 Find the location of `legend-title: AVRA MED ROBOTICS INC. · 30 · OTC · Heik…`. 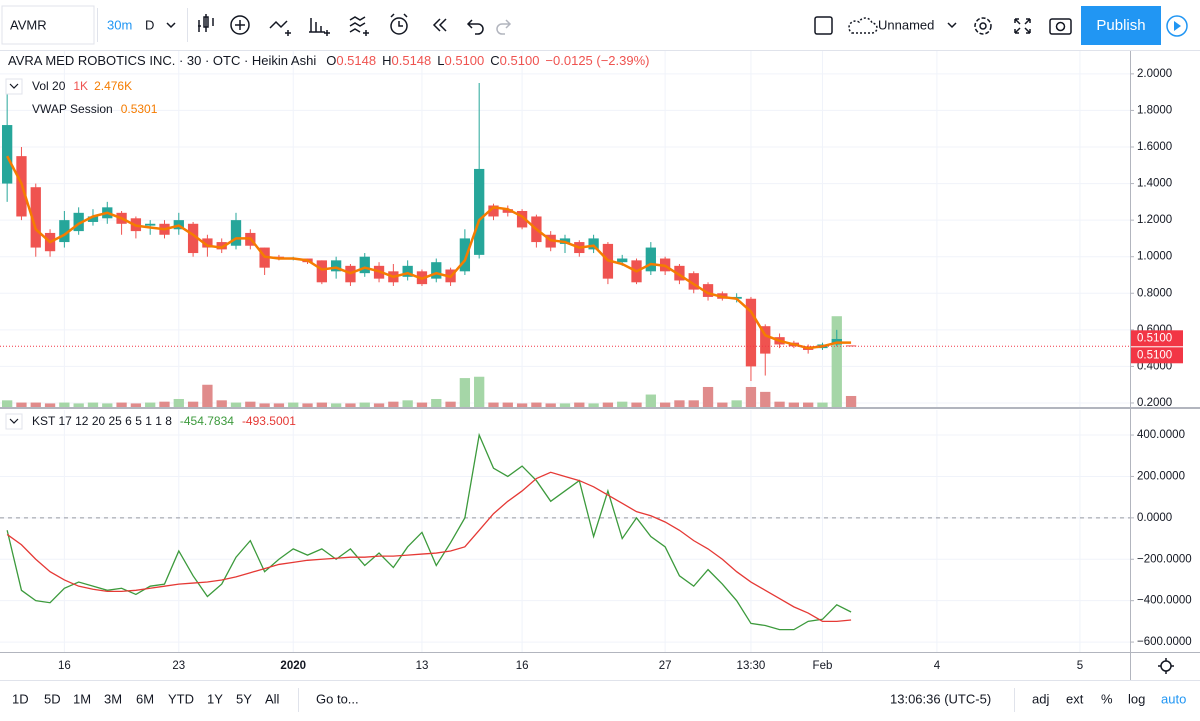

legend-title: AVRA MED ROBOTICS INC. · 30 · OTC · Heik… is located at coordinates (162, 60).